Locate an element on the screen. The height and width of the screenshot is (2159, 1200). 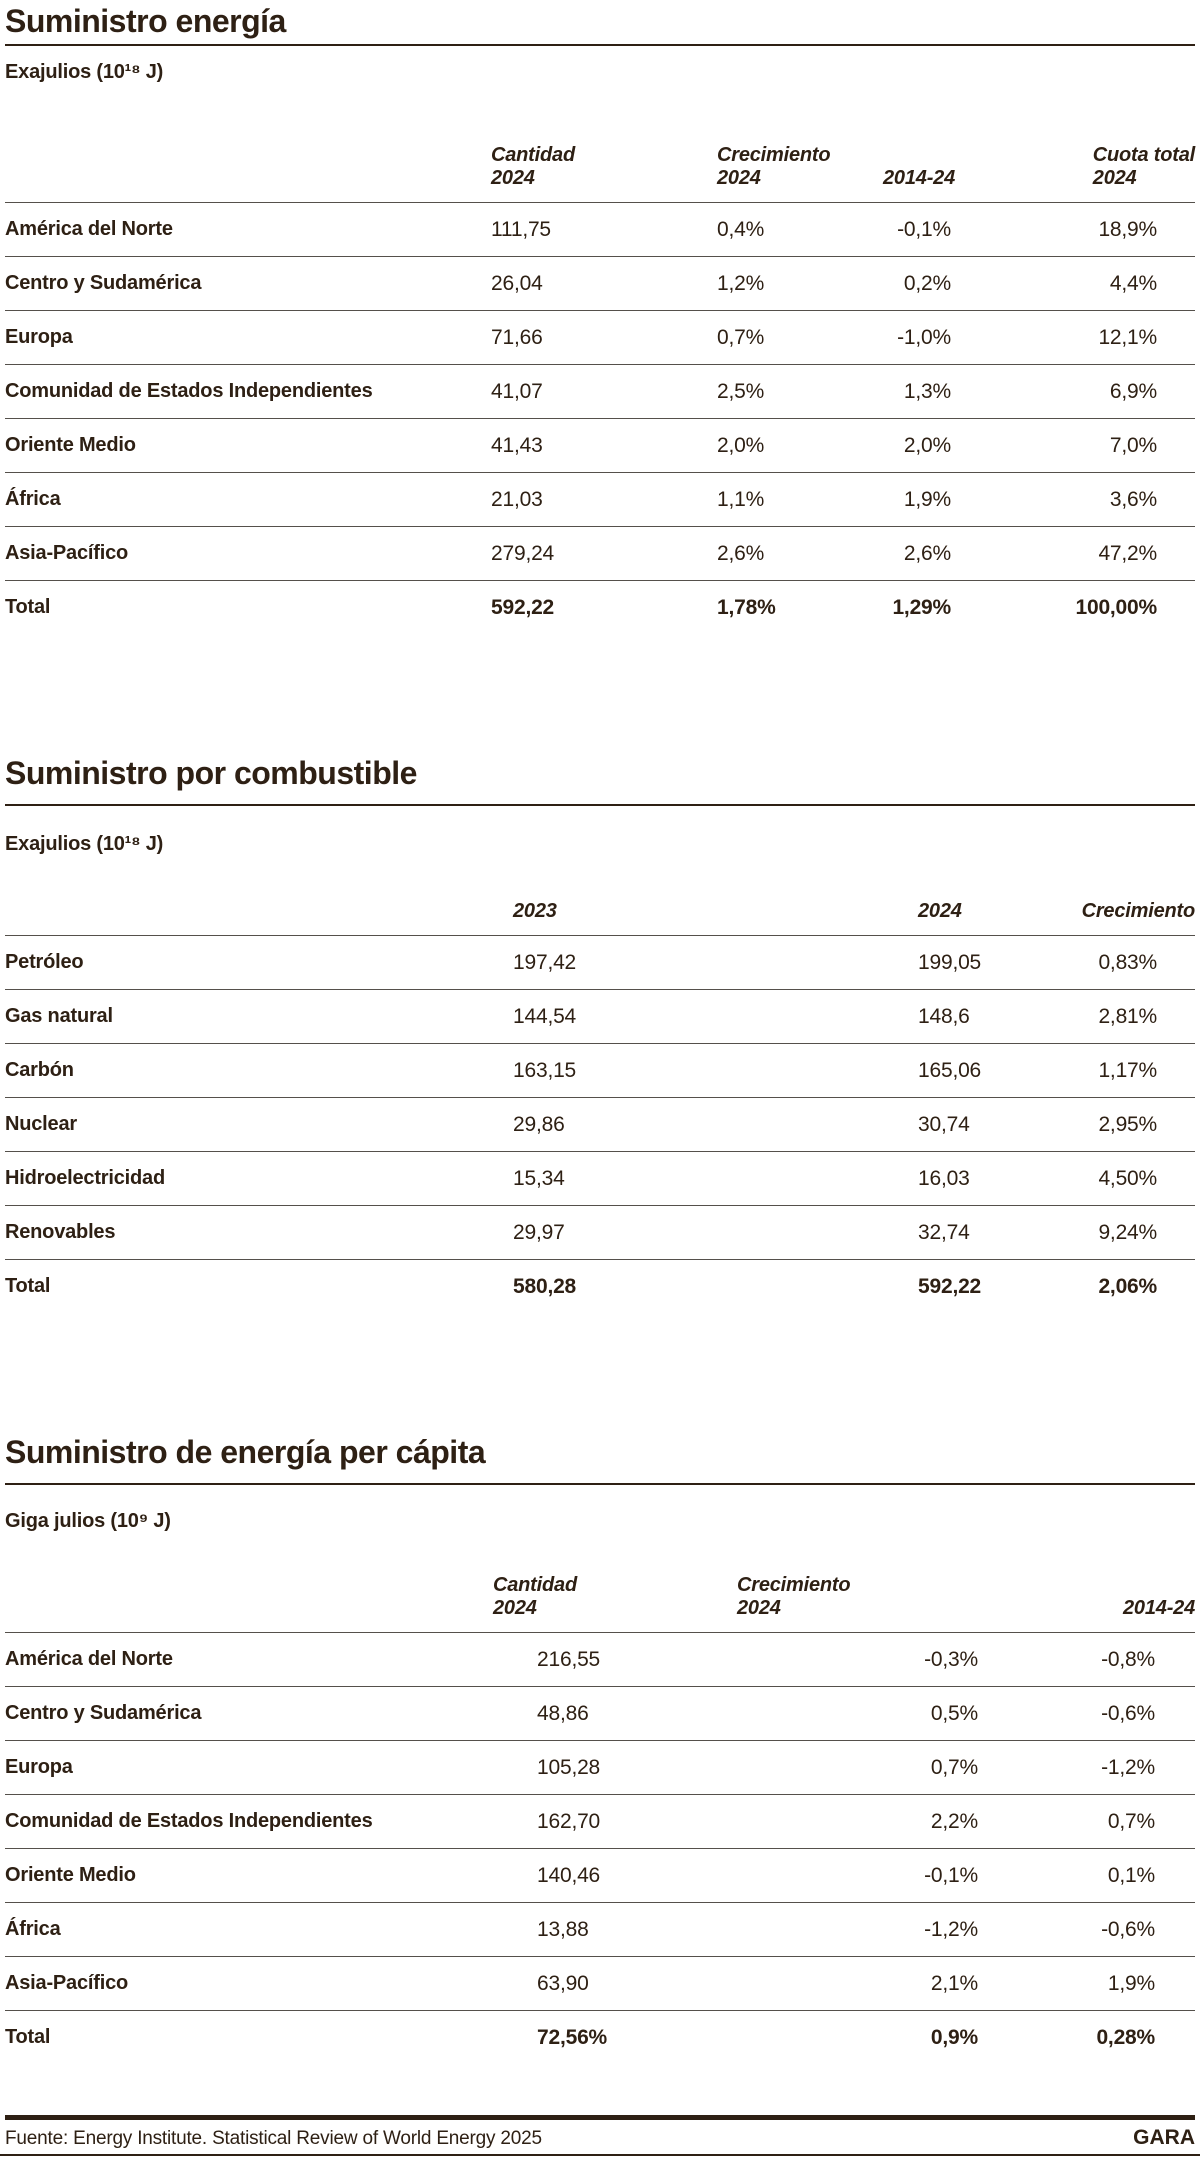
cell-value: 163,15 is located at coordinates (545, 1070).